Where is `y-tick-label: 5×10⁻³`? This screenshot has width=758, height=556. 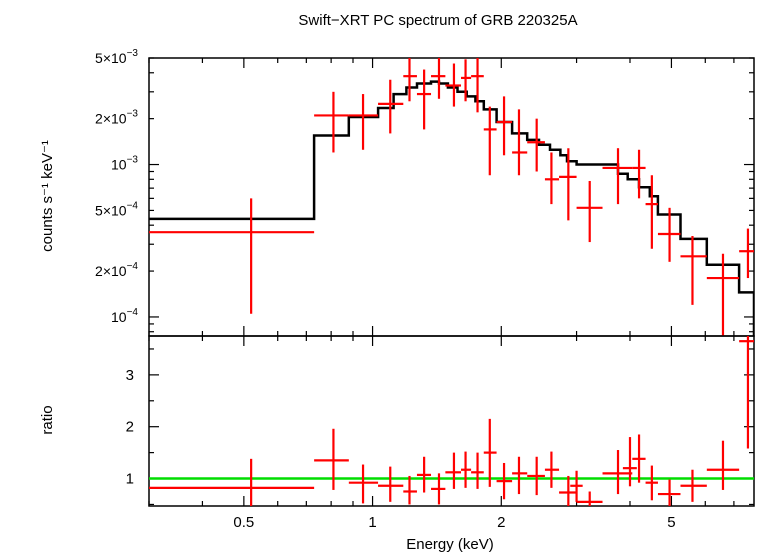 y-tick-label: 5×10⁻³ is located at coordinates (116, 57).